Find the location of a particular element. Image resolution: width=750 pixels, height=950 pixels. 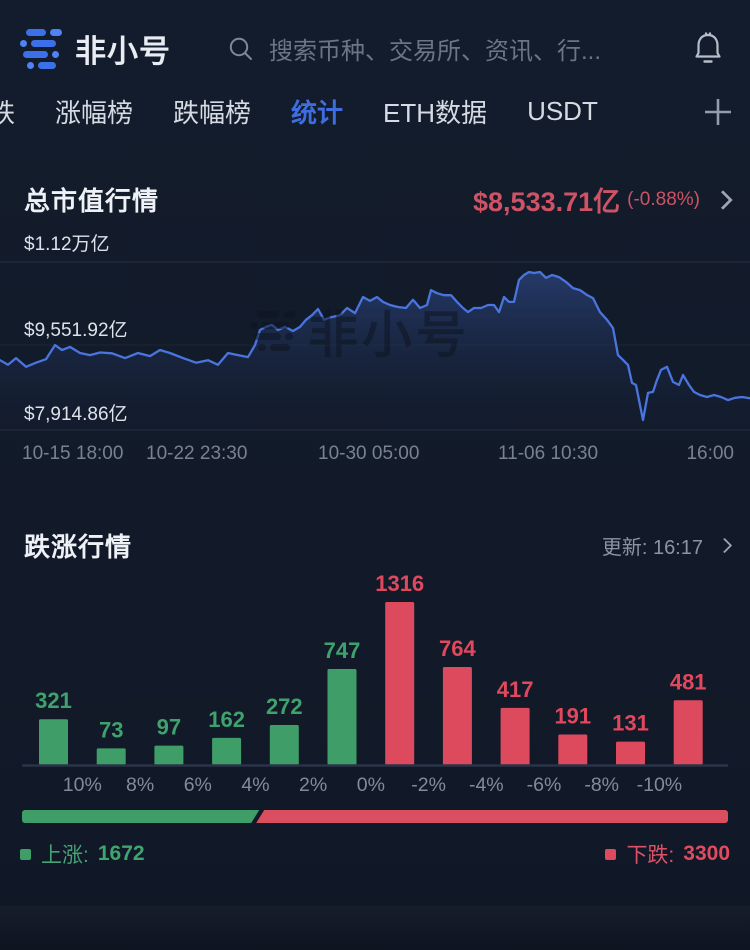

bar-value-label: 73 is located at coordinates (111, 729).